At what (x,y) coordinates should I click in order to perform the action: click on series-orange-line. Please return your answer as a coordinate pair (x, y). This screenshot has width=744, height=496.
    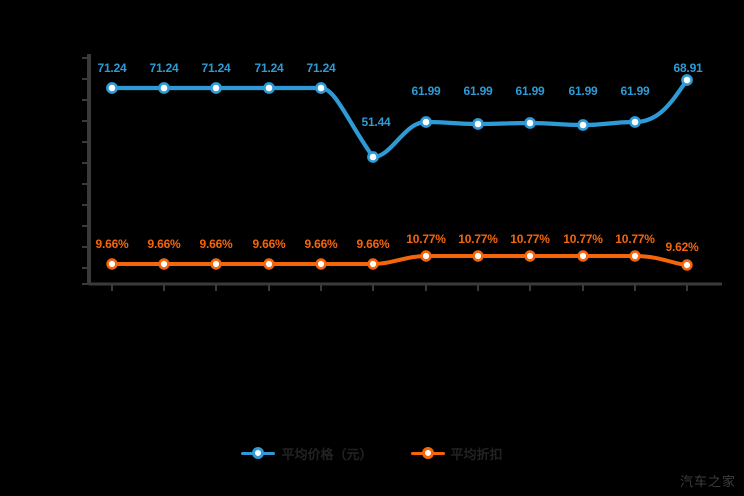
    Looking at the image, I should click on (399, 260).